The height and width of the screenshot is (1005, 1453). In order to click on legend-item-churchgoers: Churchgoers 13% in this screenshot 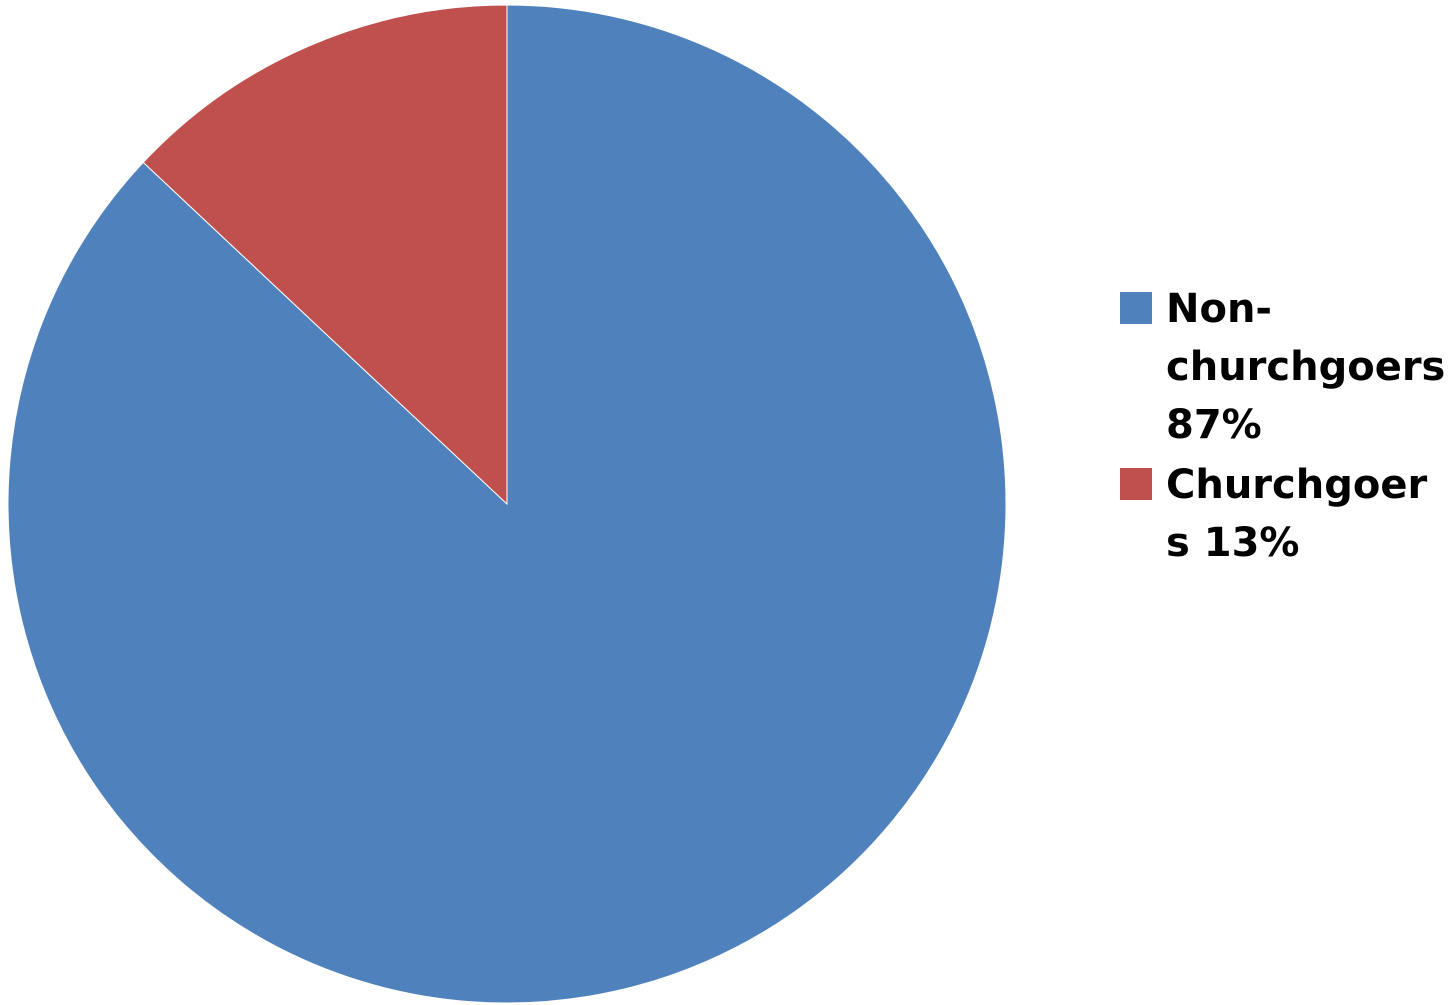, I will do `click(1282, 514)`.